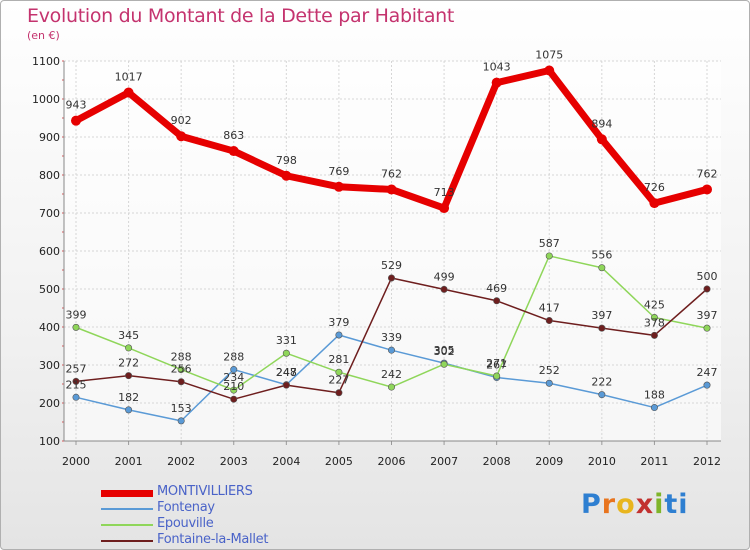 This screenshot has width=750, height=550. Describe the element at coordinates (181, 461) in the screenshot. I see `x-tick-label: 2002` at that location.